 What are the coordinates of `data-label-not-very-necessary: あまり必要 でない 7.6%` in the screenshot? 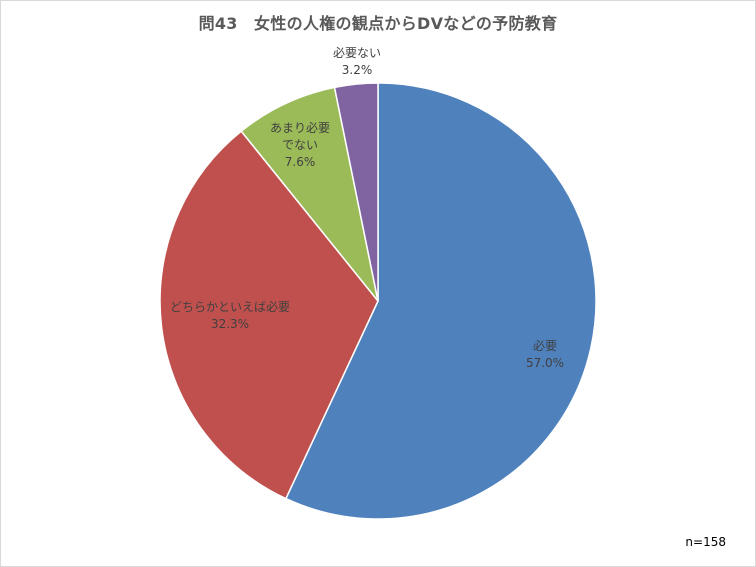 It's located at (300, 145).